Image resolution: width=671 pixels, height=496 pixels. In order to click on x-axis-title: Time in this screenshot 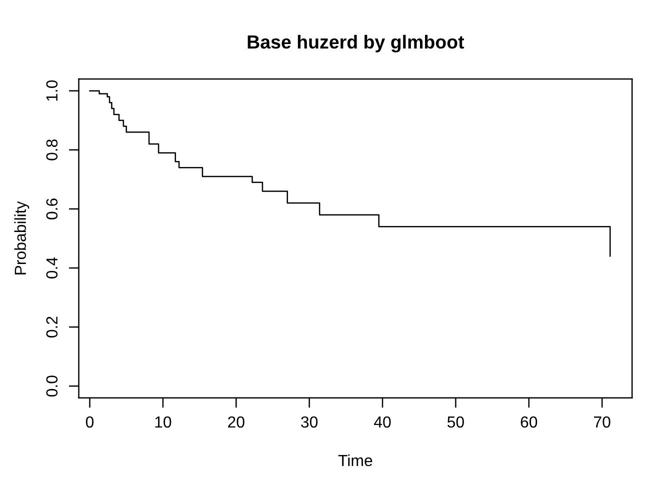, I will do `click(355, 460)`.